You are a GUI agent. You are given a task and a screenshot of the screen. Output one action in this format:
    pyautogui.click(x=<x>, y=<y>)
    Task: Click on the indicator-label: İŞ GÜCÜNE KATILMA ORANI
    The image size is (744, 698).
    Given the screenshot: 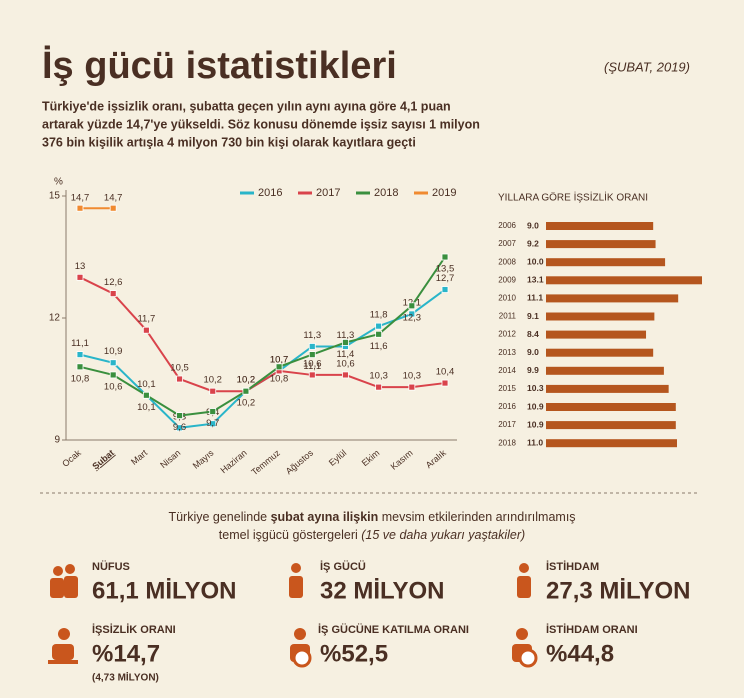 What is the action you would take?
    pyautogui.click(x=393, y=629)
    